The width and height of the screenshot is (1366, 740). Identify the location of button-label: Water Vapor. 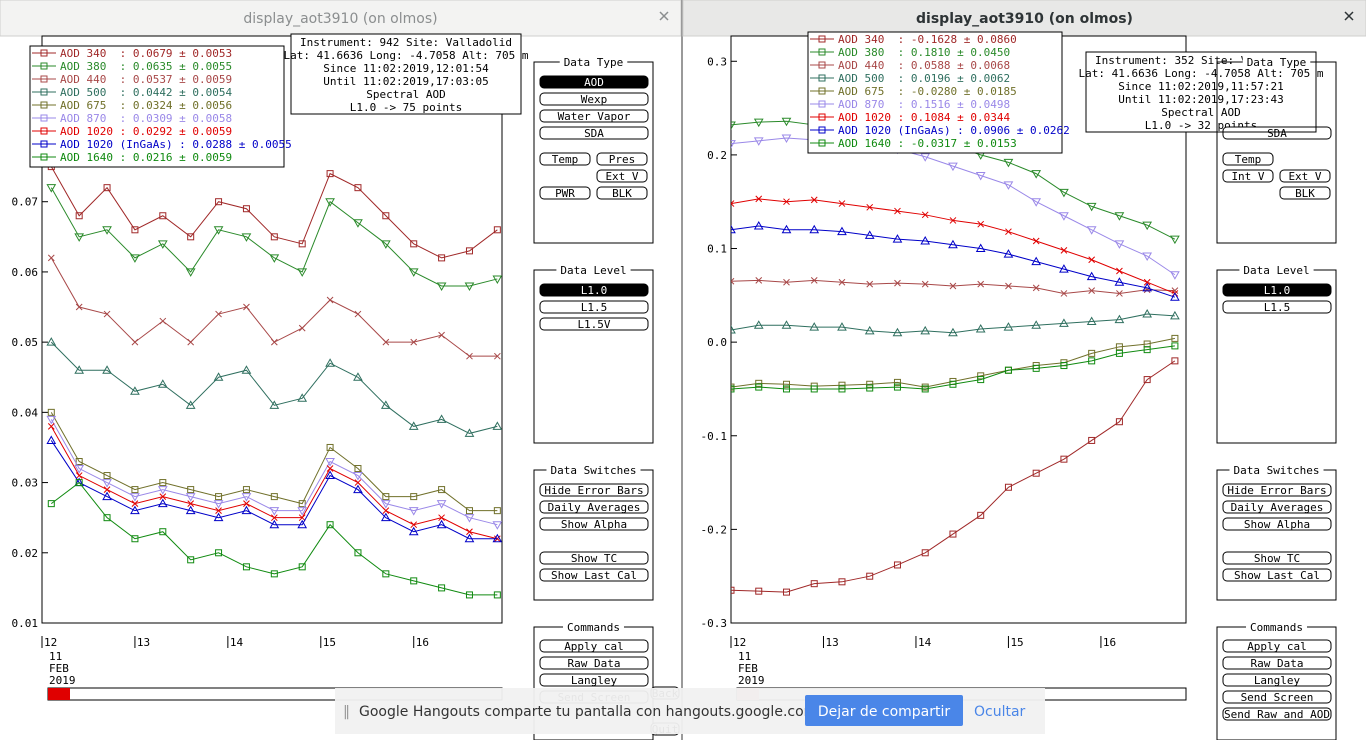
(594, 116).